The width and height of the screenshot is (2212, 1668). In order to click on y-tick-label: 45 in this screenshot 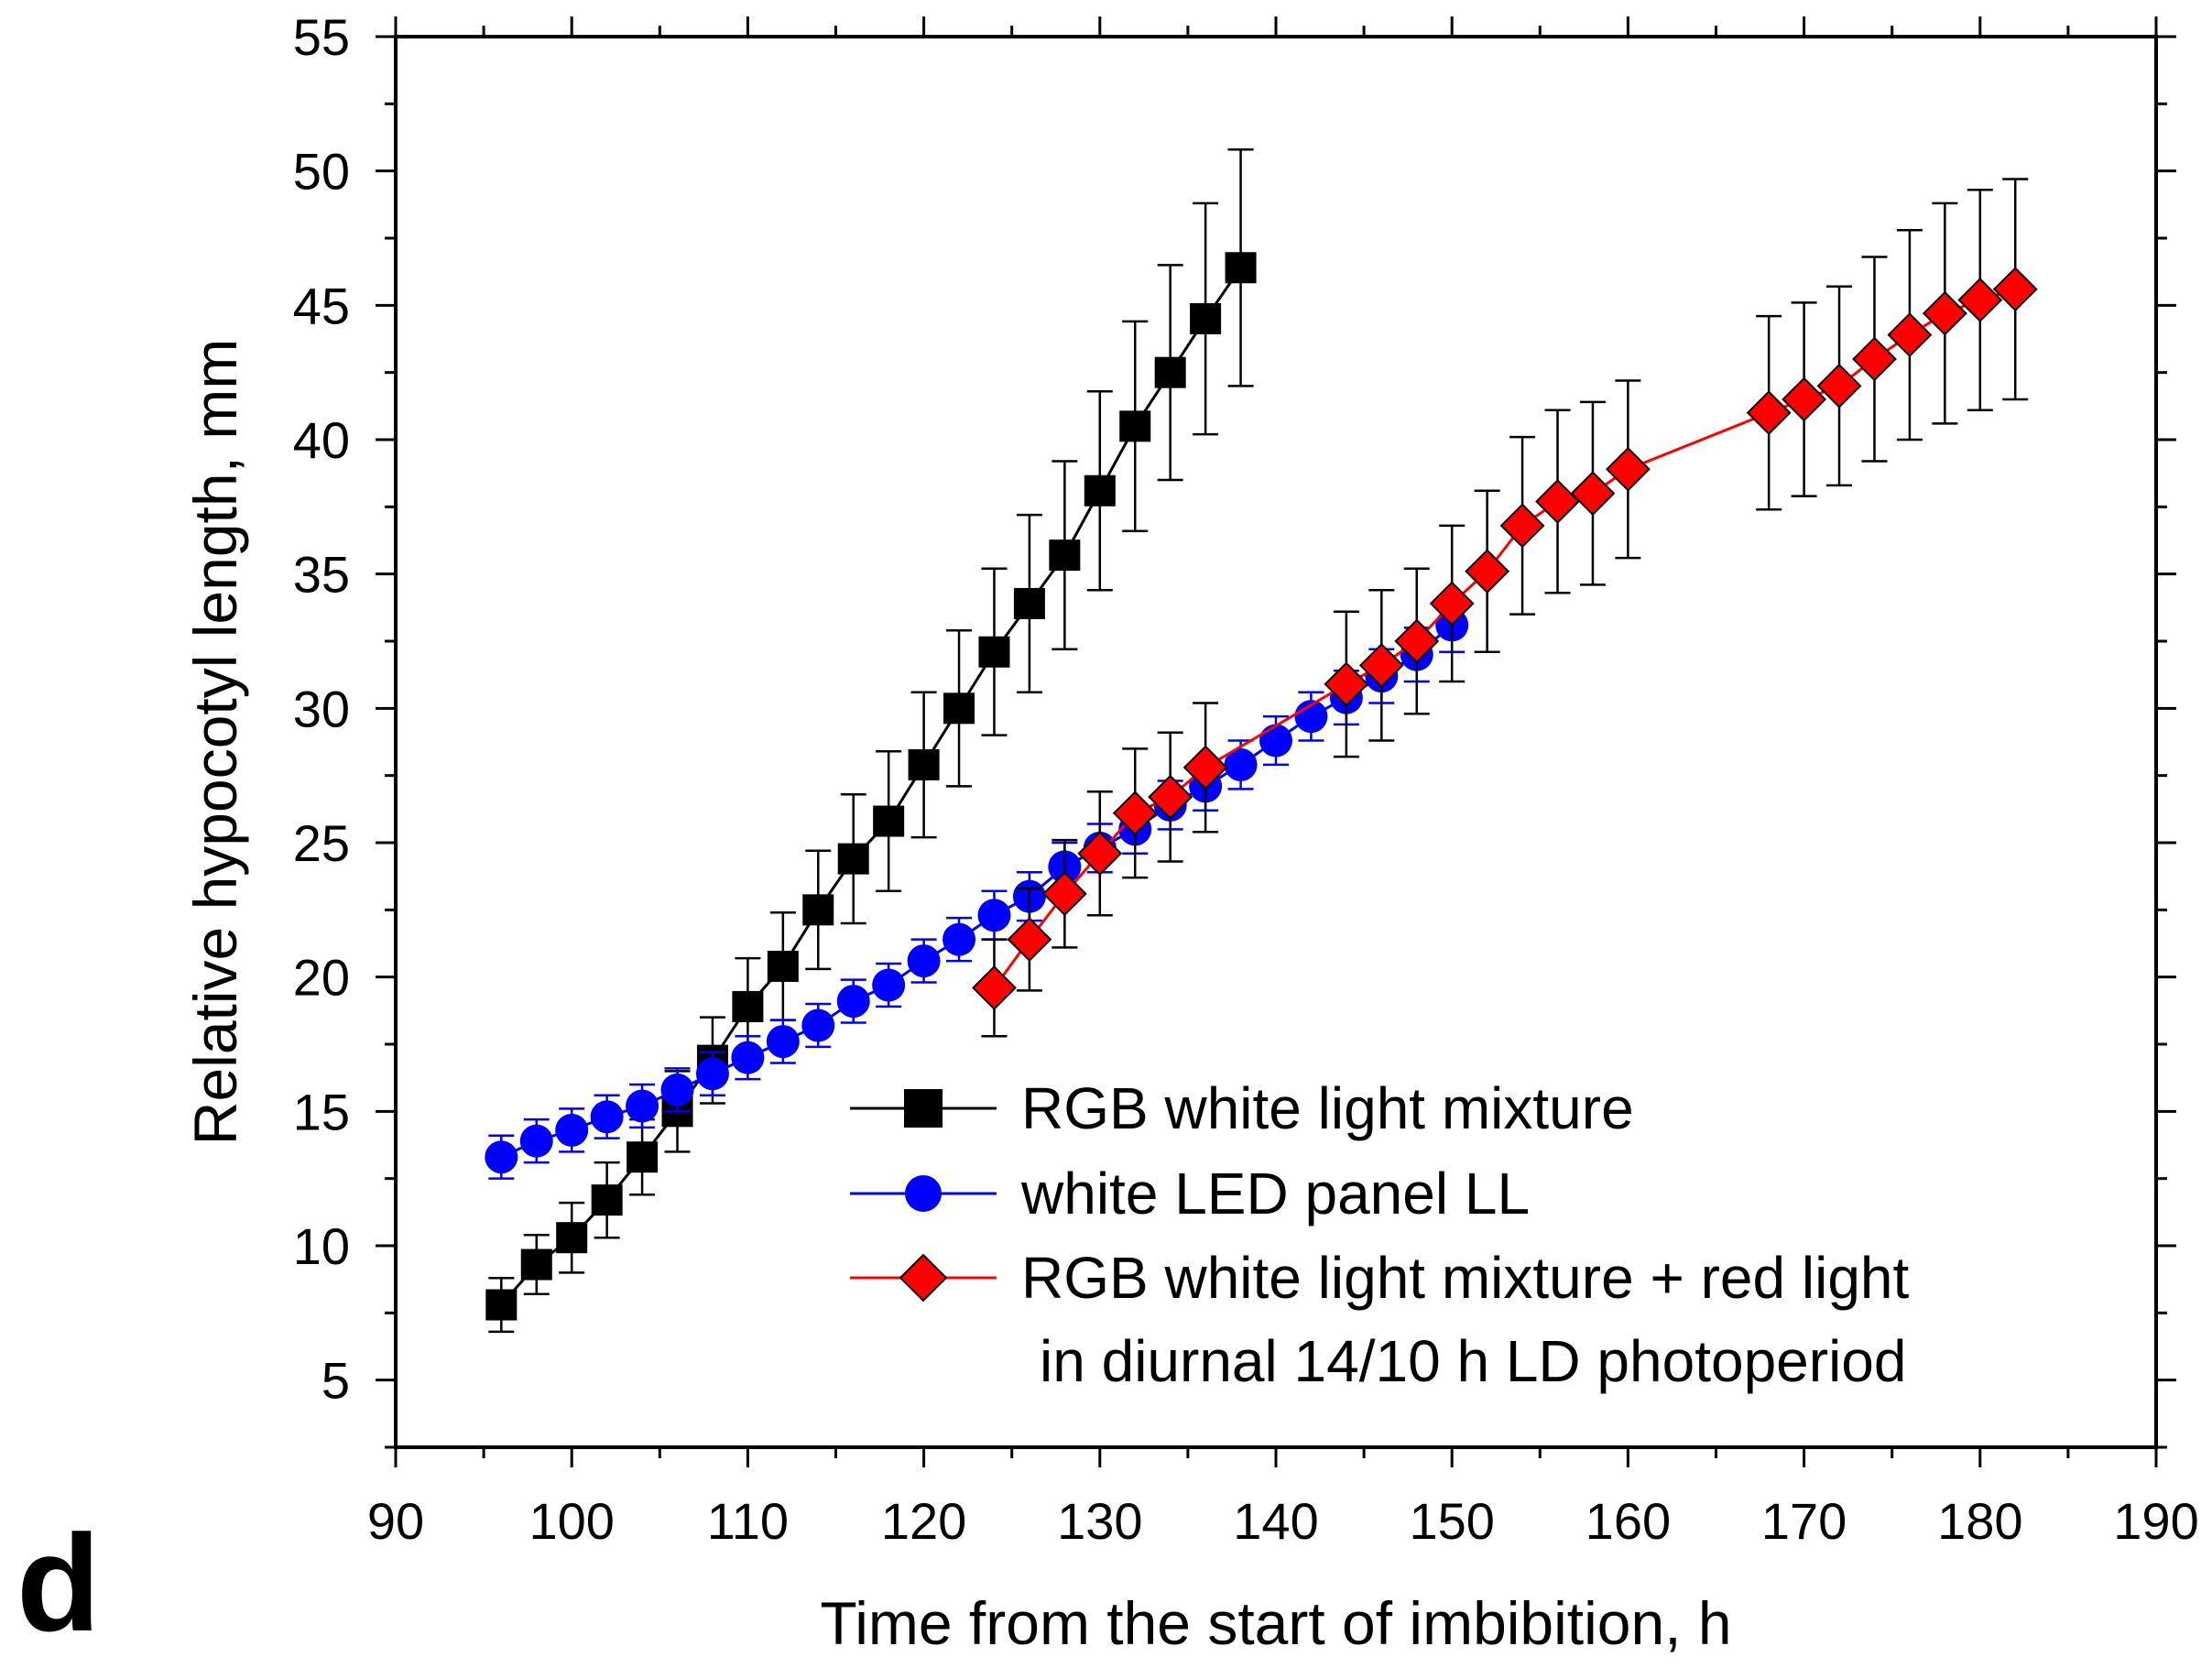, I will do `click(321, 305)`.